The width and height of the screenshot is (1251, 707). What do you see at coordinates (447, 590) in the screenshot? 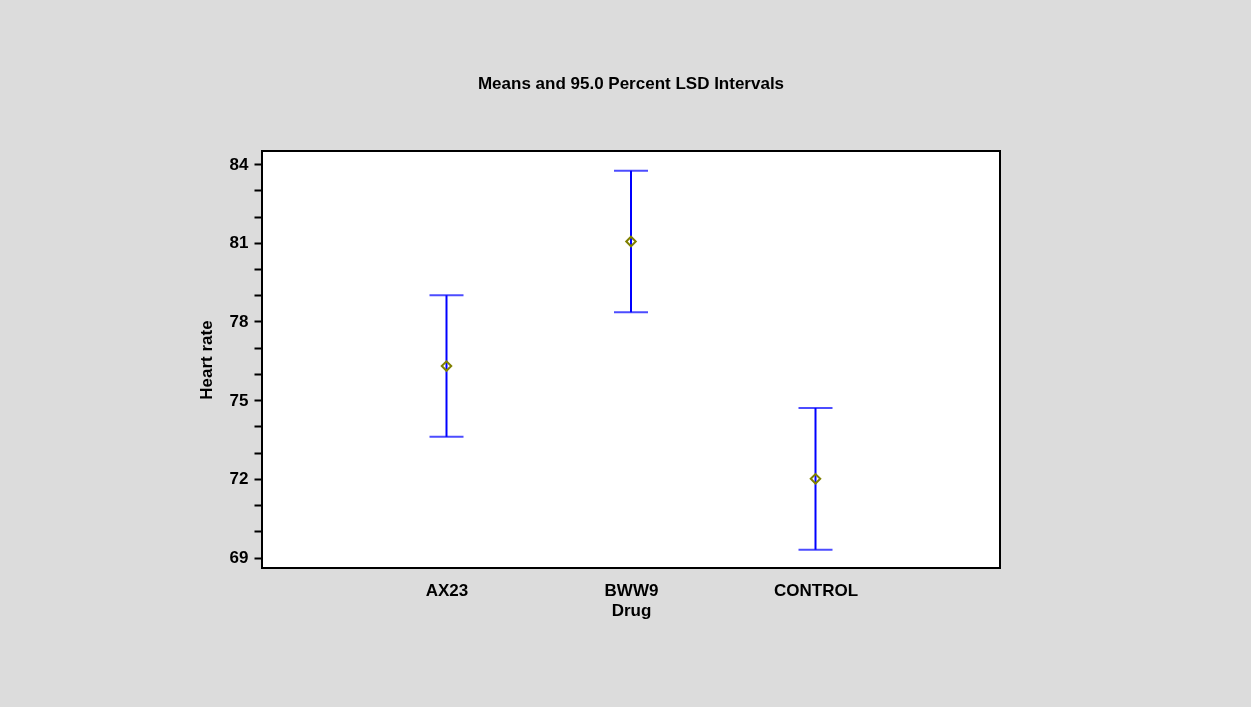
I see `x-tick-label: AX23` at bounding box center [447, 590].